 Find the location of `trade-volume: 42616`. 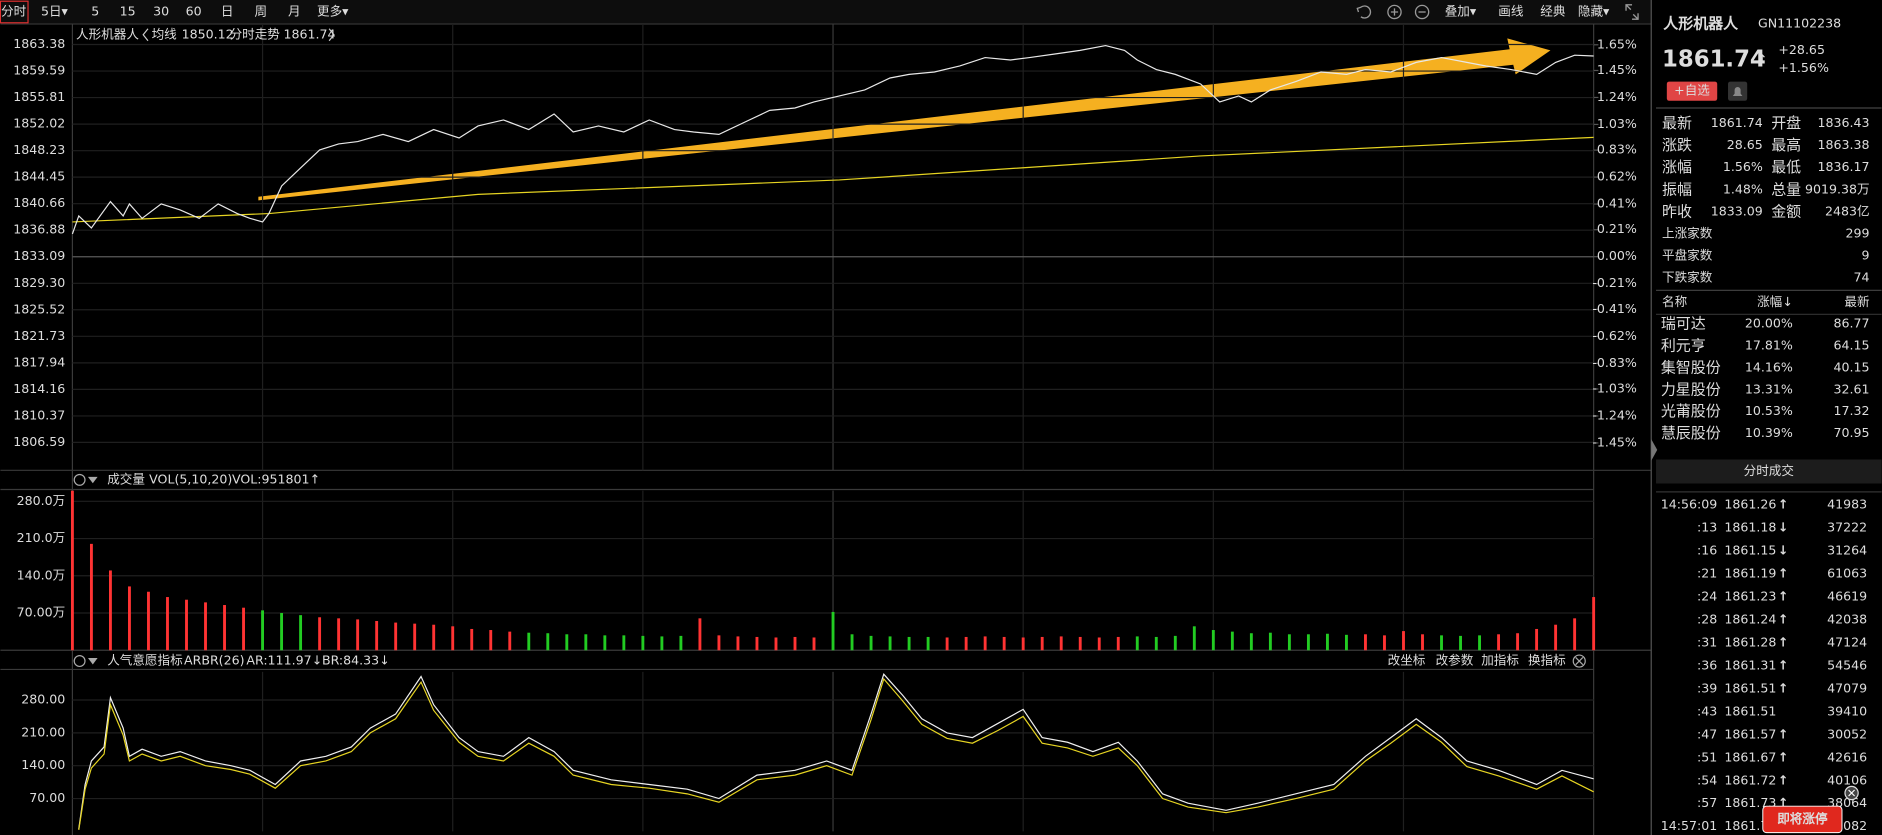

trade-volume: 42616 is located at coordinates (1847, 756).